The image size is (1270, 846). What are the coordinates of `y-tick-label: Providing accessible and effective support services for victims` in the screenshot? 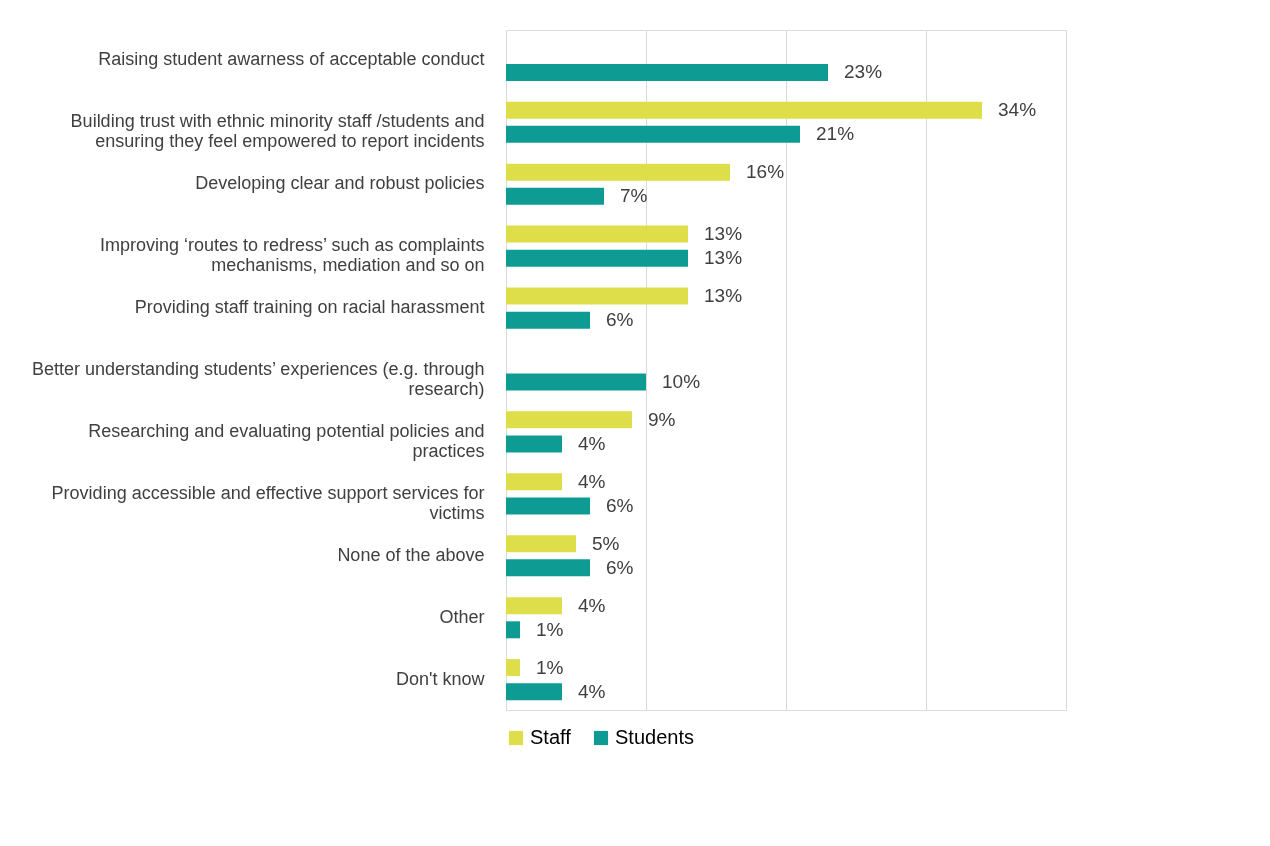 It's located at (268, 502).